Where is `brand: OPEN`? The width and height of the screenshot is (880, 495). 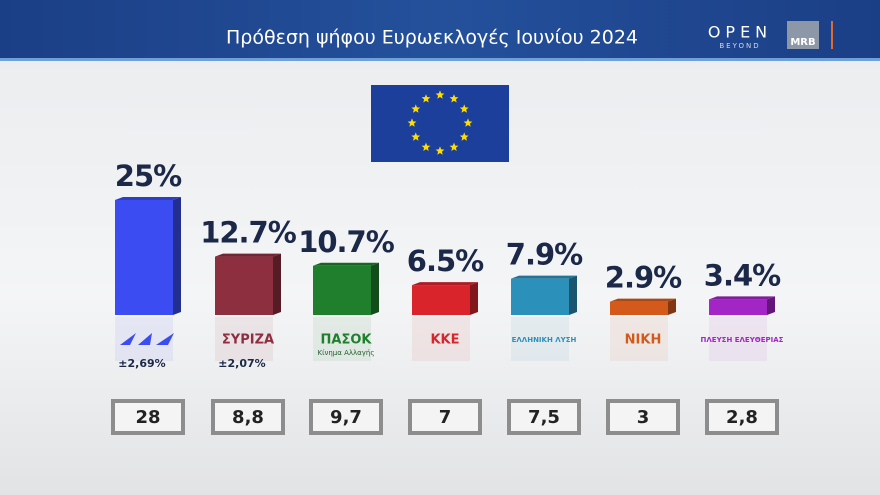 brand: OPEN is located at coordinates (740, 32).